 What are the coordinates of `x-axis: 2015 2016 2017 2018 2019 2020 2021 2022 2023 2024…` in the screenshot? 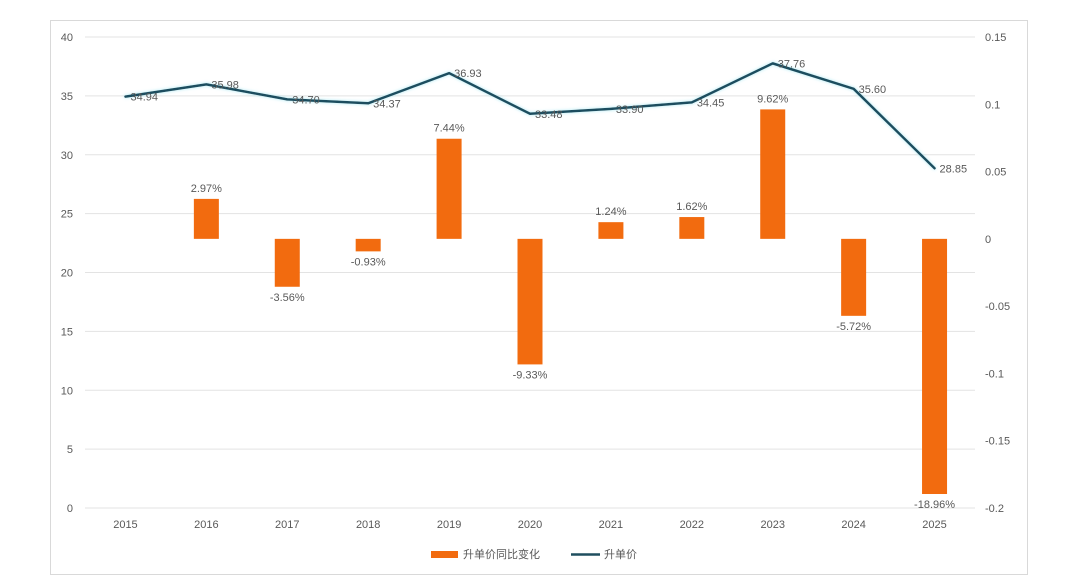 It's located at (530, 525).